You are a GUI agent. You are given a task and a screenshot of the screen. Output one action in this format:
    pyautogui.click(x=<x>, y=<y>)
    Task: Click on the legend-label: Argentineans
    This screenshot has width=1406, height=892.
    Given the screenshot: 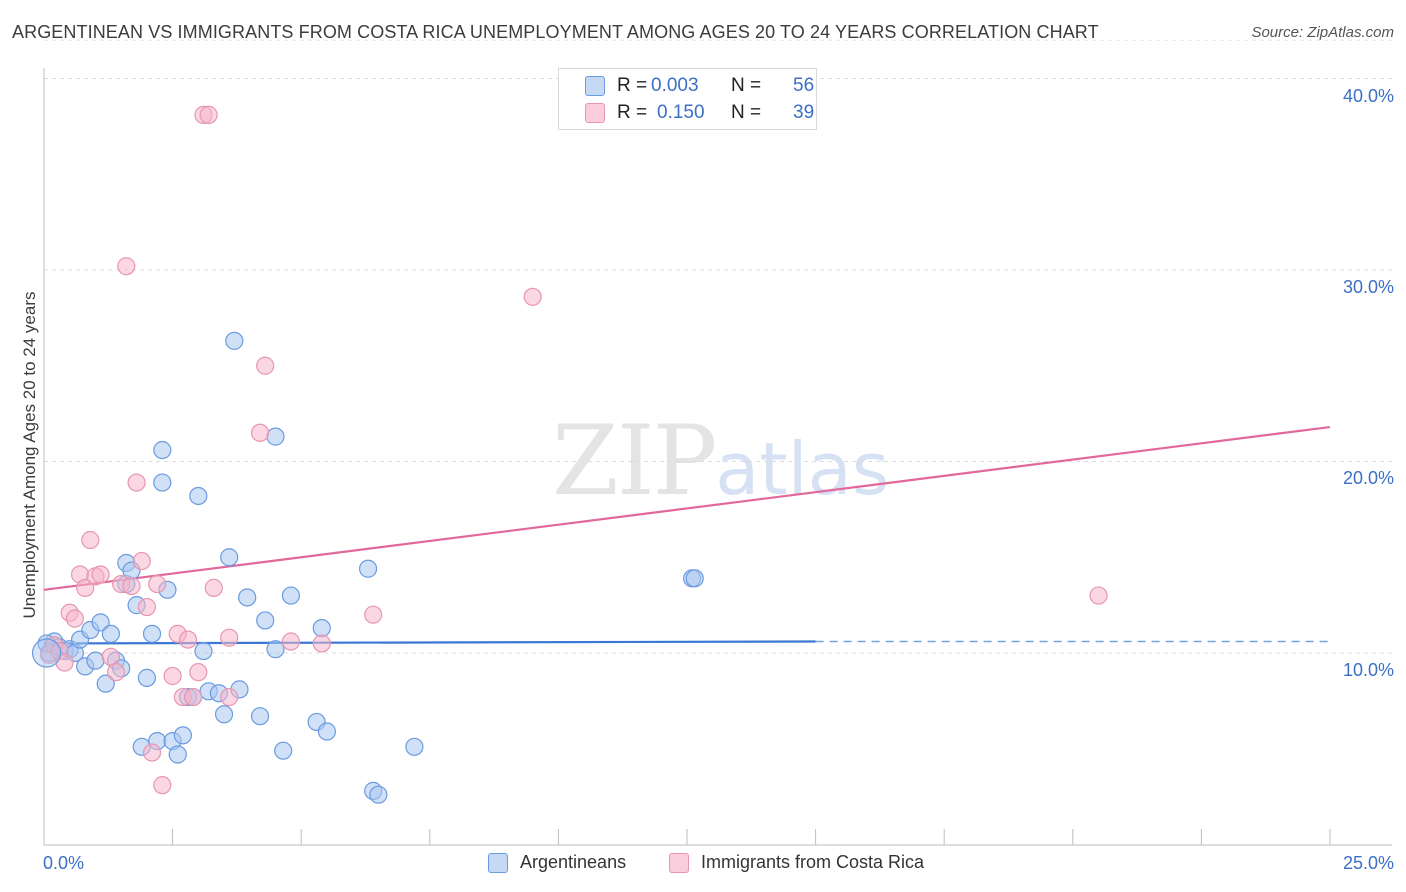 What is the action you would take?
    pyautogui.click(x=573, y=862)
    